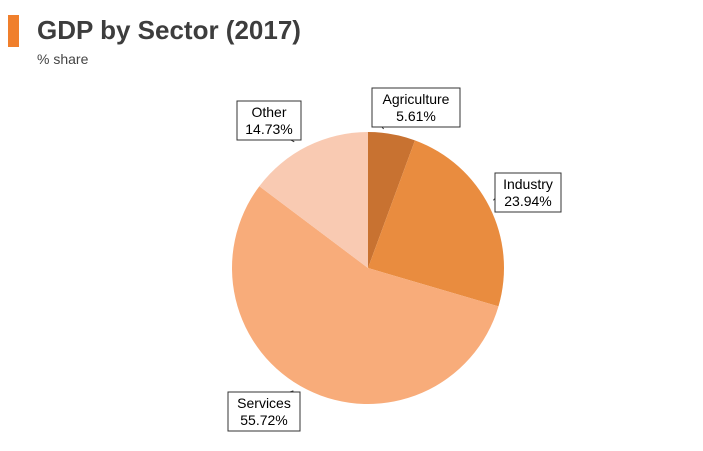 This screenshot has width=703, height=451. What do you see at coordinates (416, 99) in the screenshot?
I see `slice-label-name: Agriculture` at bounding box center [416, 99].